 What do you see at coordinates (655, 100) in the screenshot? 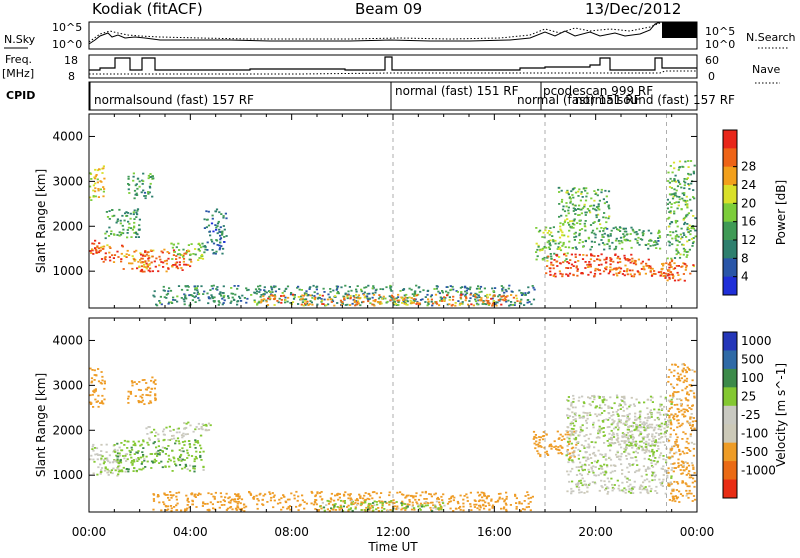
I see `cpid-label-4: normalsound (fast) 157 RF` at bounding box center [655, 100].